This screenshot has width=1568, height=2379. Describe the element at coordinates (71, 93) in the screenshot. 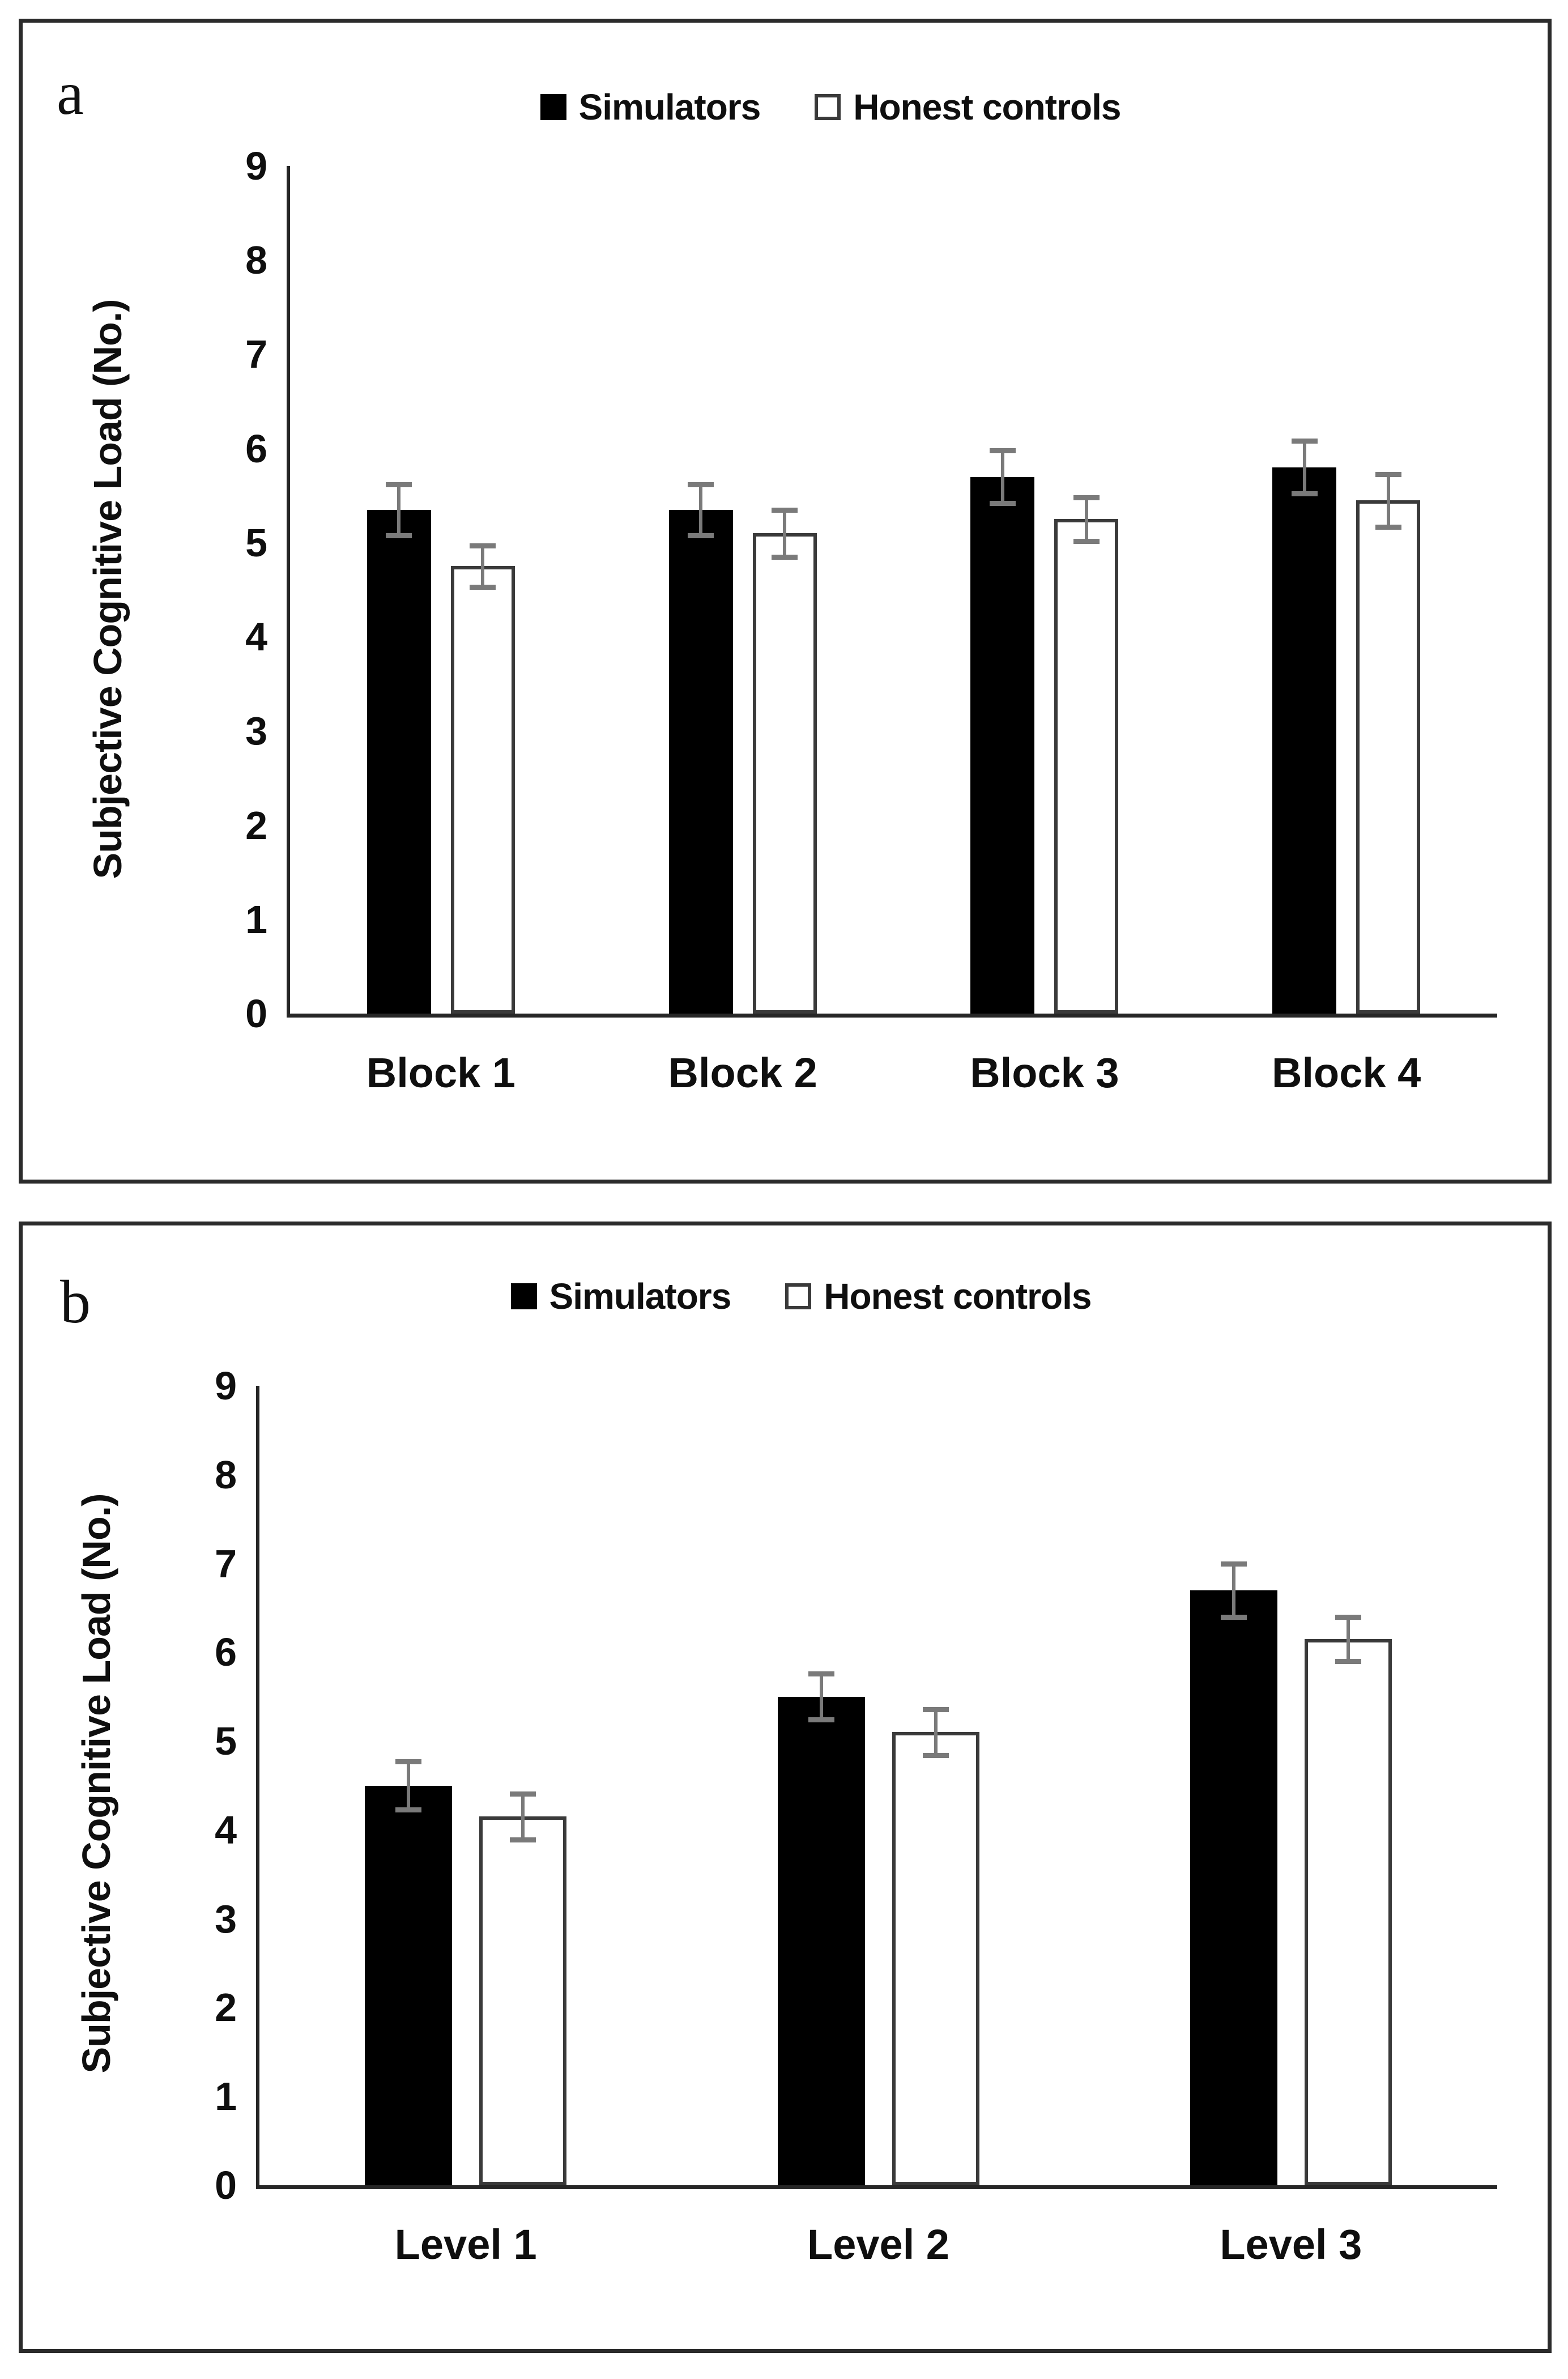

I see `panel-a-letter: a` at that location.